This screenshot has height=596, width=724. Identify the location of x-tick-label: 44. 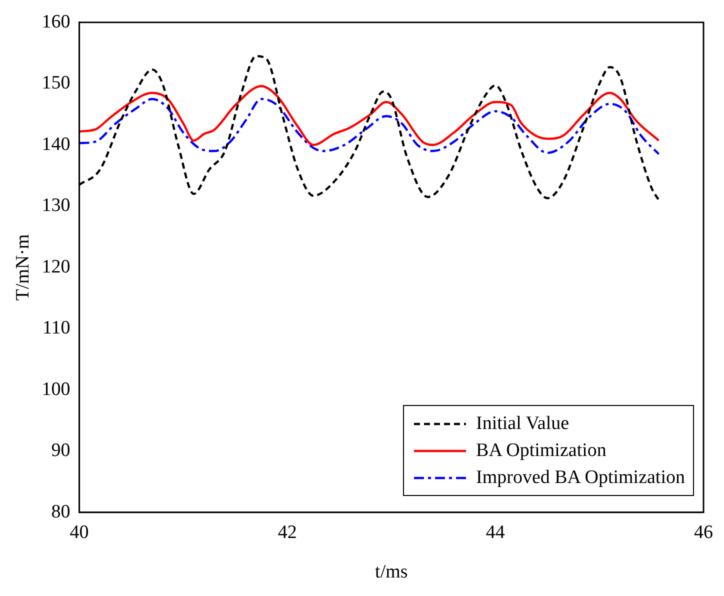
(496, 532).